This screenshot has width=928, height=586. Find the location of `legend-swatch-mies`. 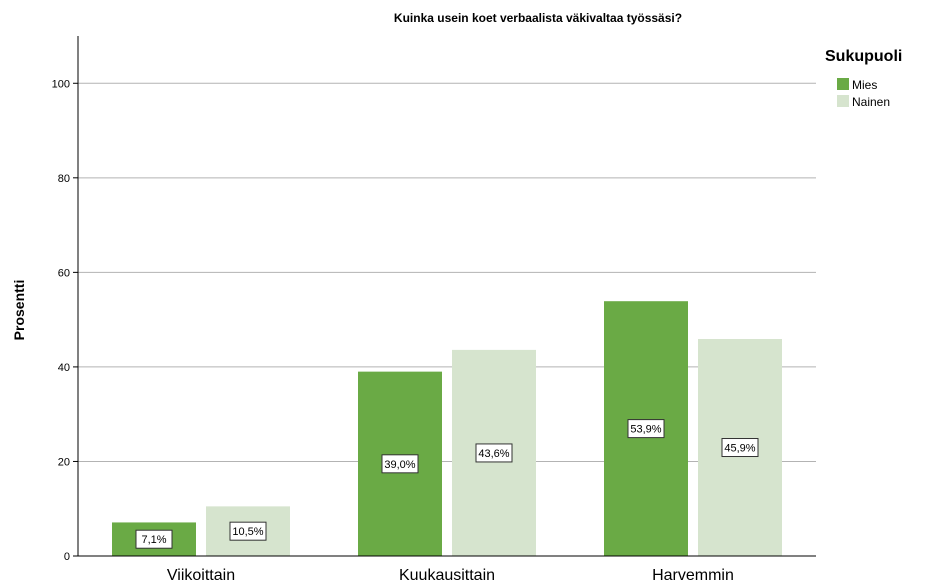

legend-swatch-mies is located at coordinates (843, 84).